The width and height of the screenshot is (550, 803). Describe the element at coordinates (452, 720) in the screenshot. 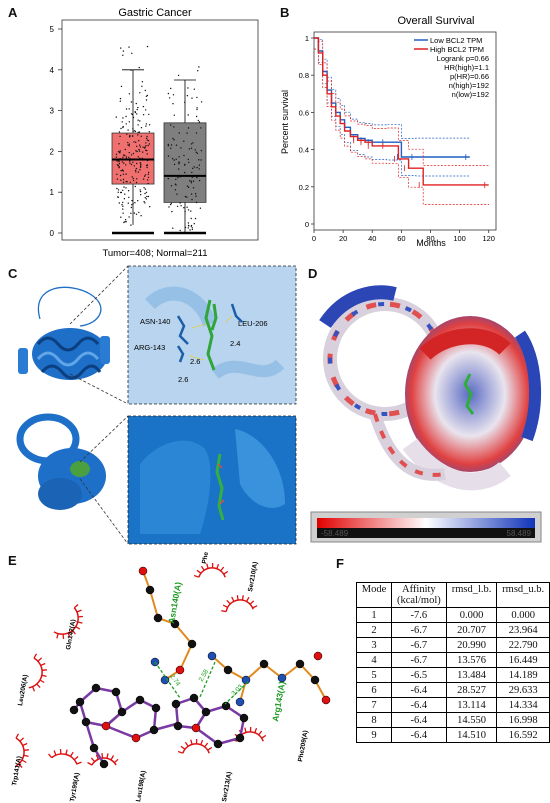

I see `table-row: 8 -6.4 14.550 16.998` at that location.